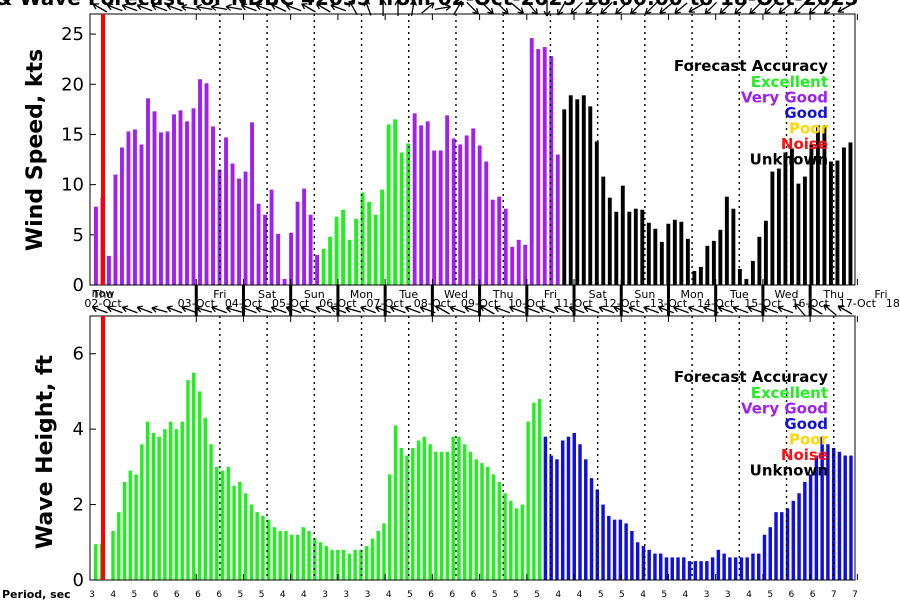 This screenshot has width=900, height=600. Describe the element at coordinates (262, 595) in the screenshot. I see `period-value: 5` at that location.